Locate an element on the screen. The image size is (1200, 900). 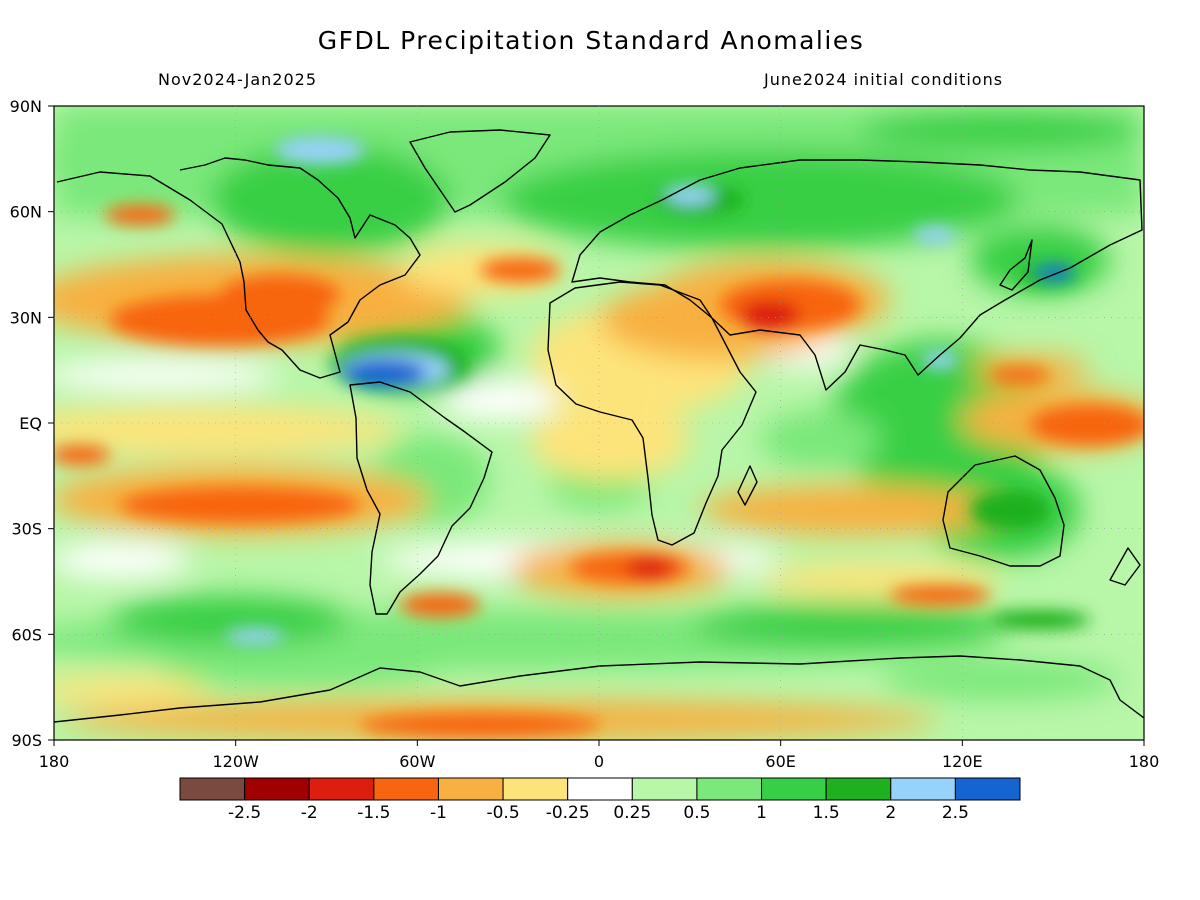
colorbar-label: 0.5 is located at coordinates (696, 813).